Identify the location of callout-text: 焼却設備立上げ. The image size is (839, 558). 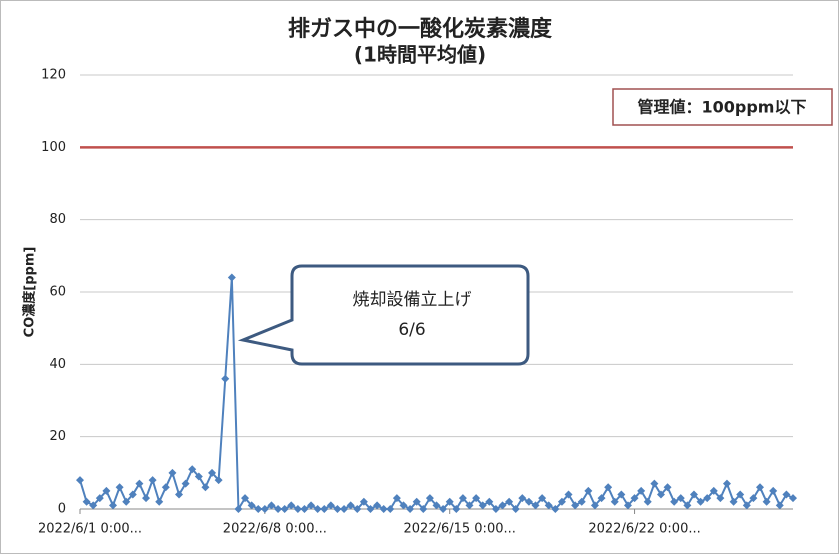
(412, 300).